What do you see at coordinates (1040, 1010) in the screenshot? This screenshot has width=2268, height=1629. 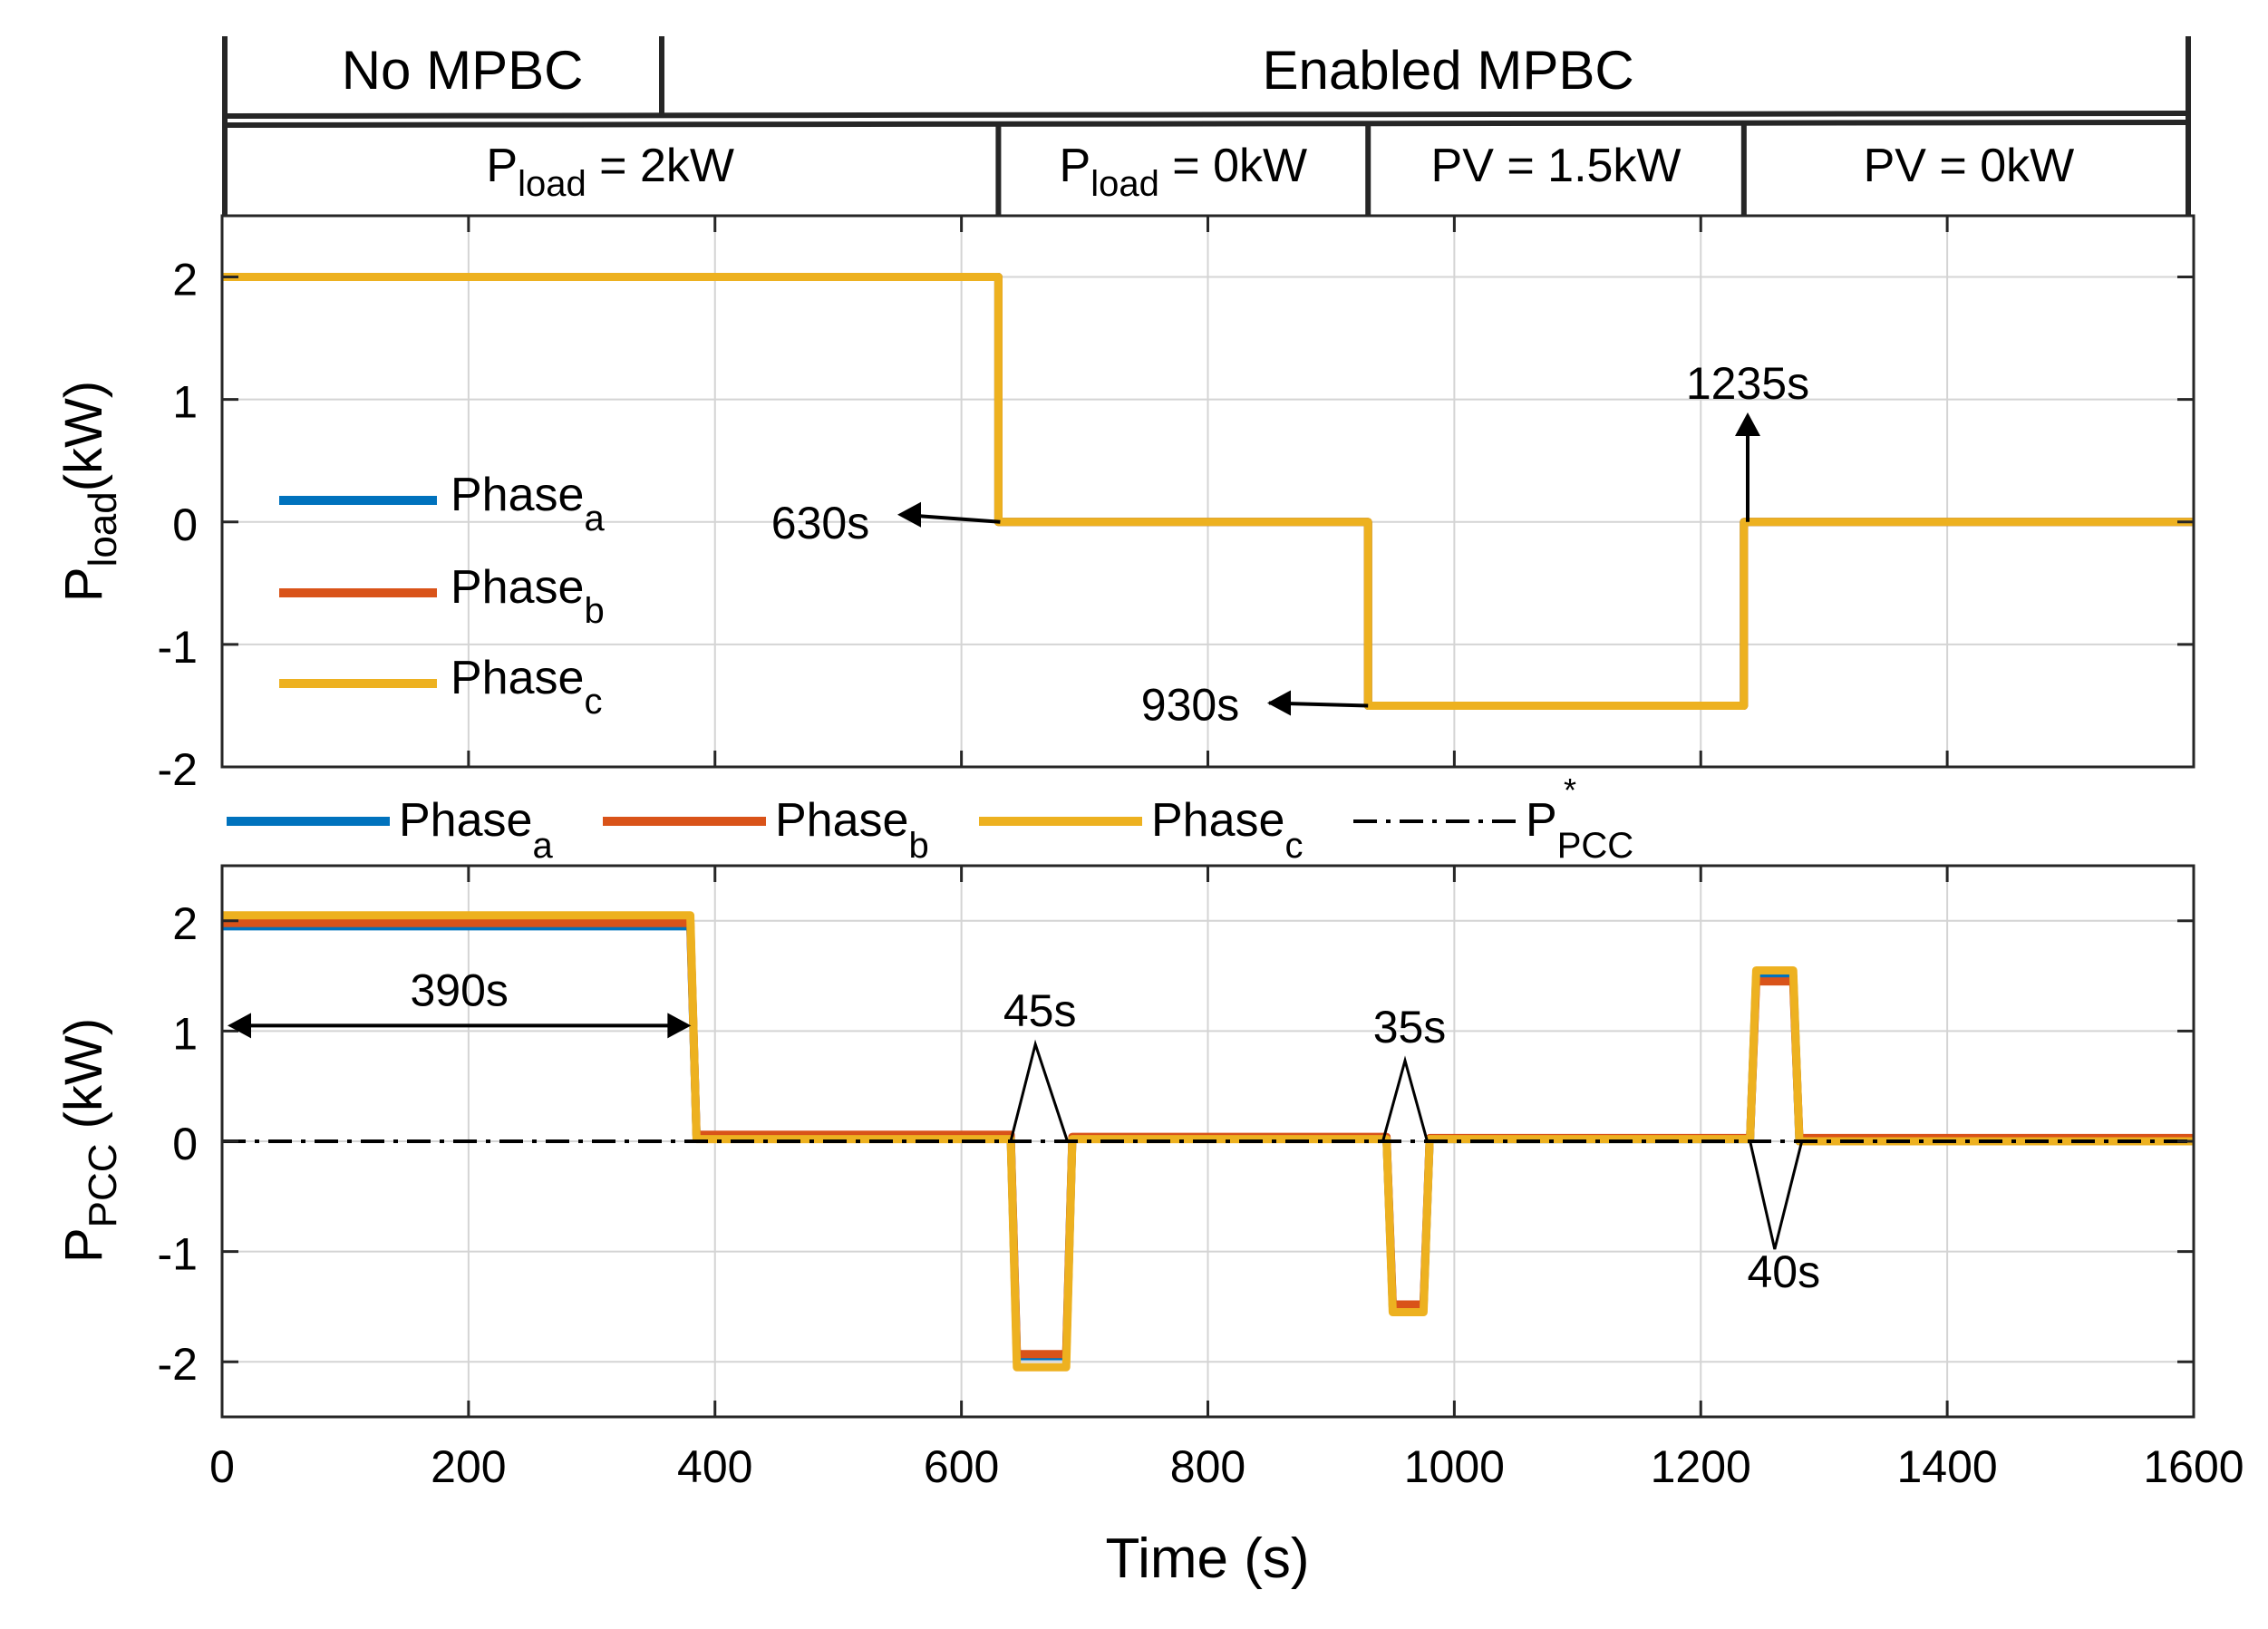 I see `annotation-label: 45s` at bounding box center [1040, 1010].